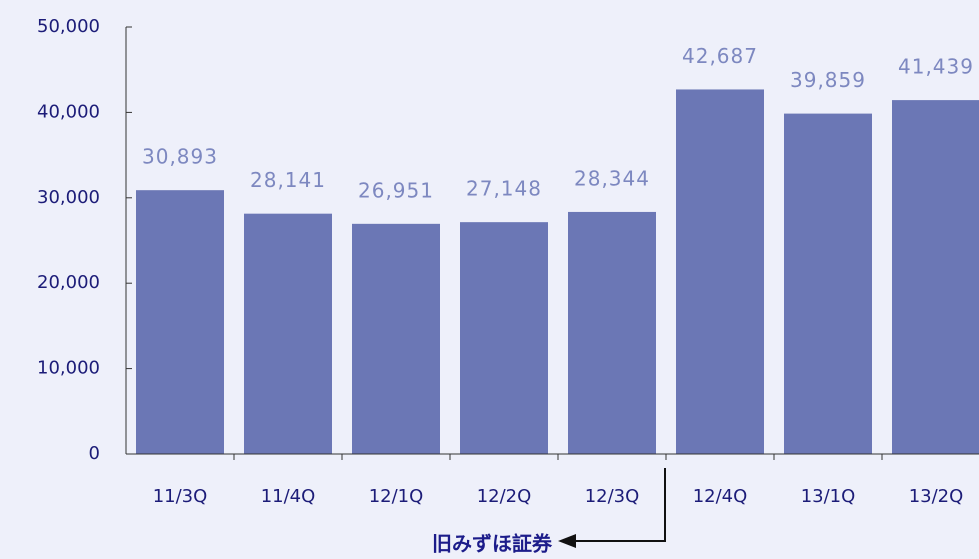 This screenshot has height=559, width=979. What do you see at coordinates (68, 368) in the screenshot?
I see `y-tick-label: 10,000` at bounding box center [68, 368].